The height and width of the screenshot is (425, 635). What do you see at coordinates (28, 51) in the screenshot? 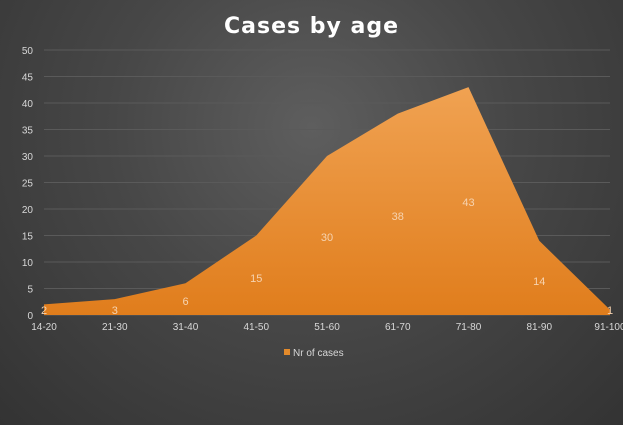
I see `y-tick-label: 50` at bounding box center [28, 51].